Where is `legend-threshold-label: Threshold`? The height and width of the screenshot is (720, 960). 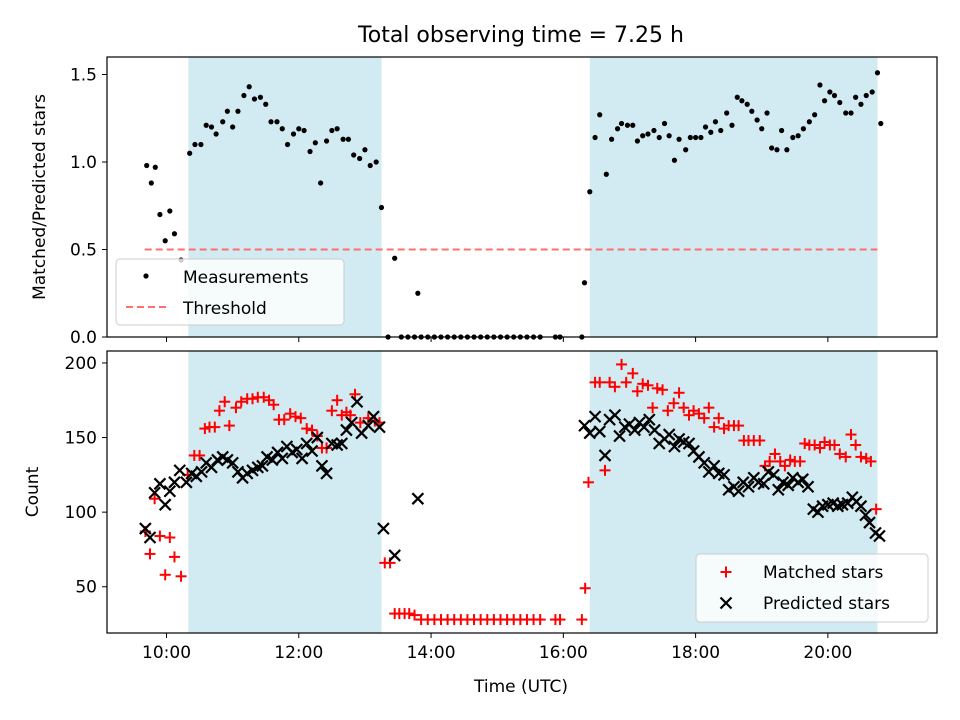 legend-threshold-label: Threshold is located at coordinates (224, 309).